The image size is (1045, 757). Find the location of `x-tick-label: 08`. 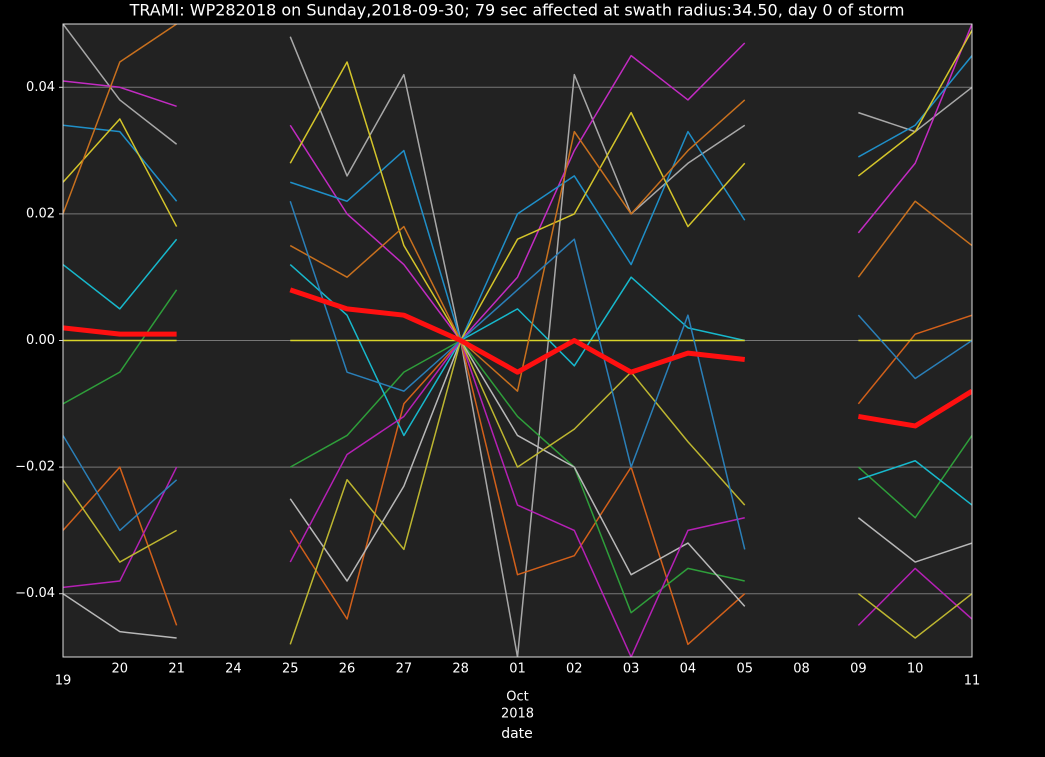

x-tick-label: 08 is located at coordinates (801, 669).